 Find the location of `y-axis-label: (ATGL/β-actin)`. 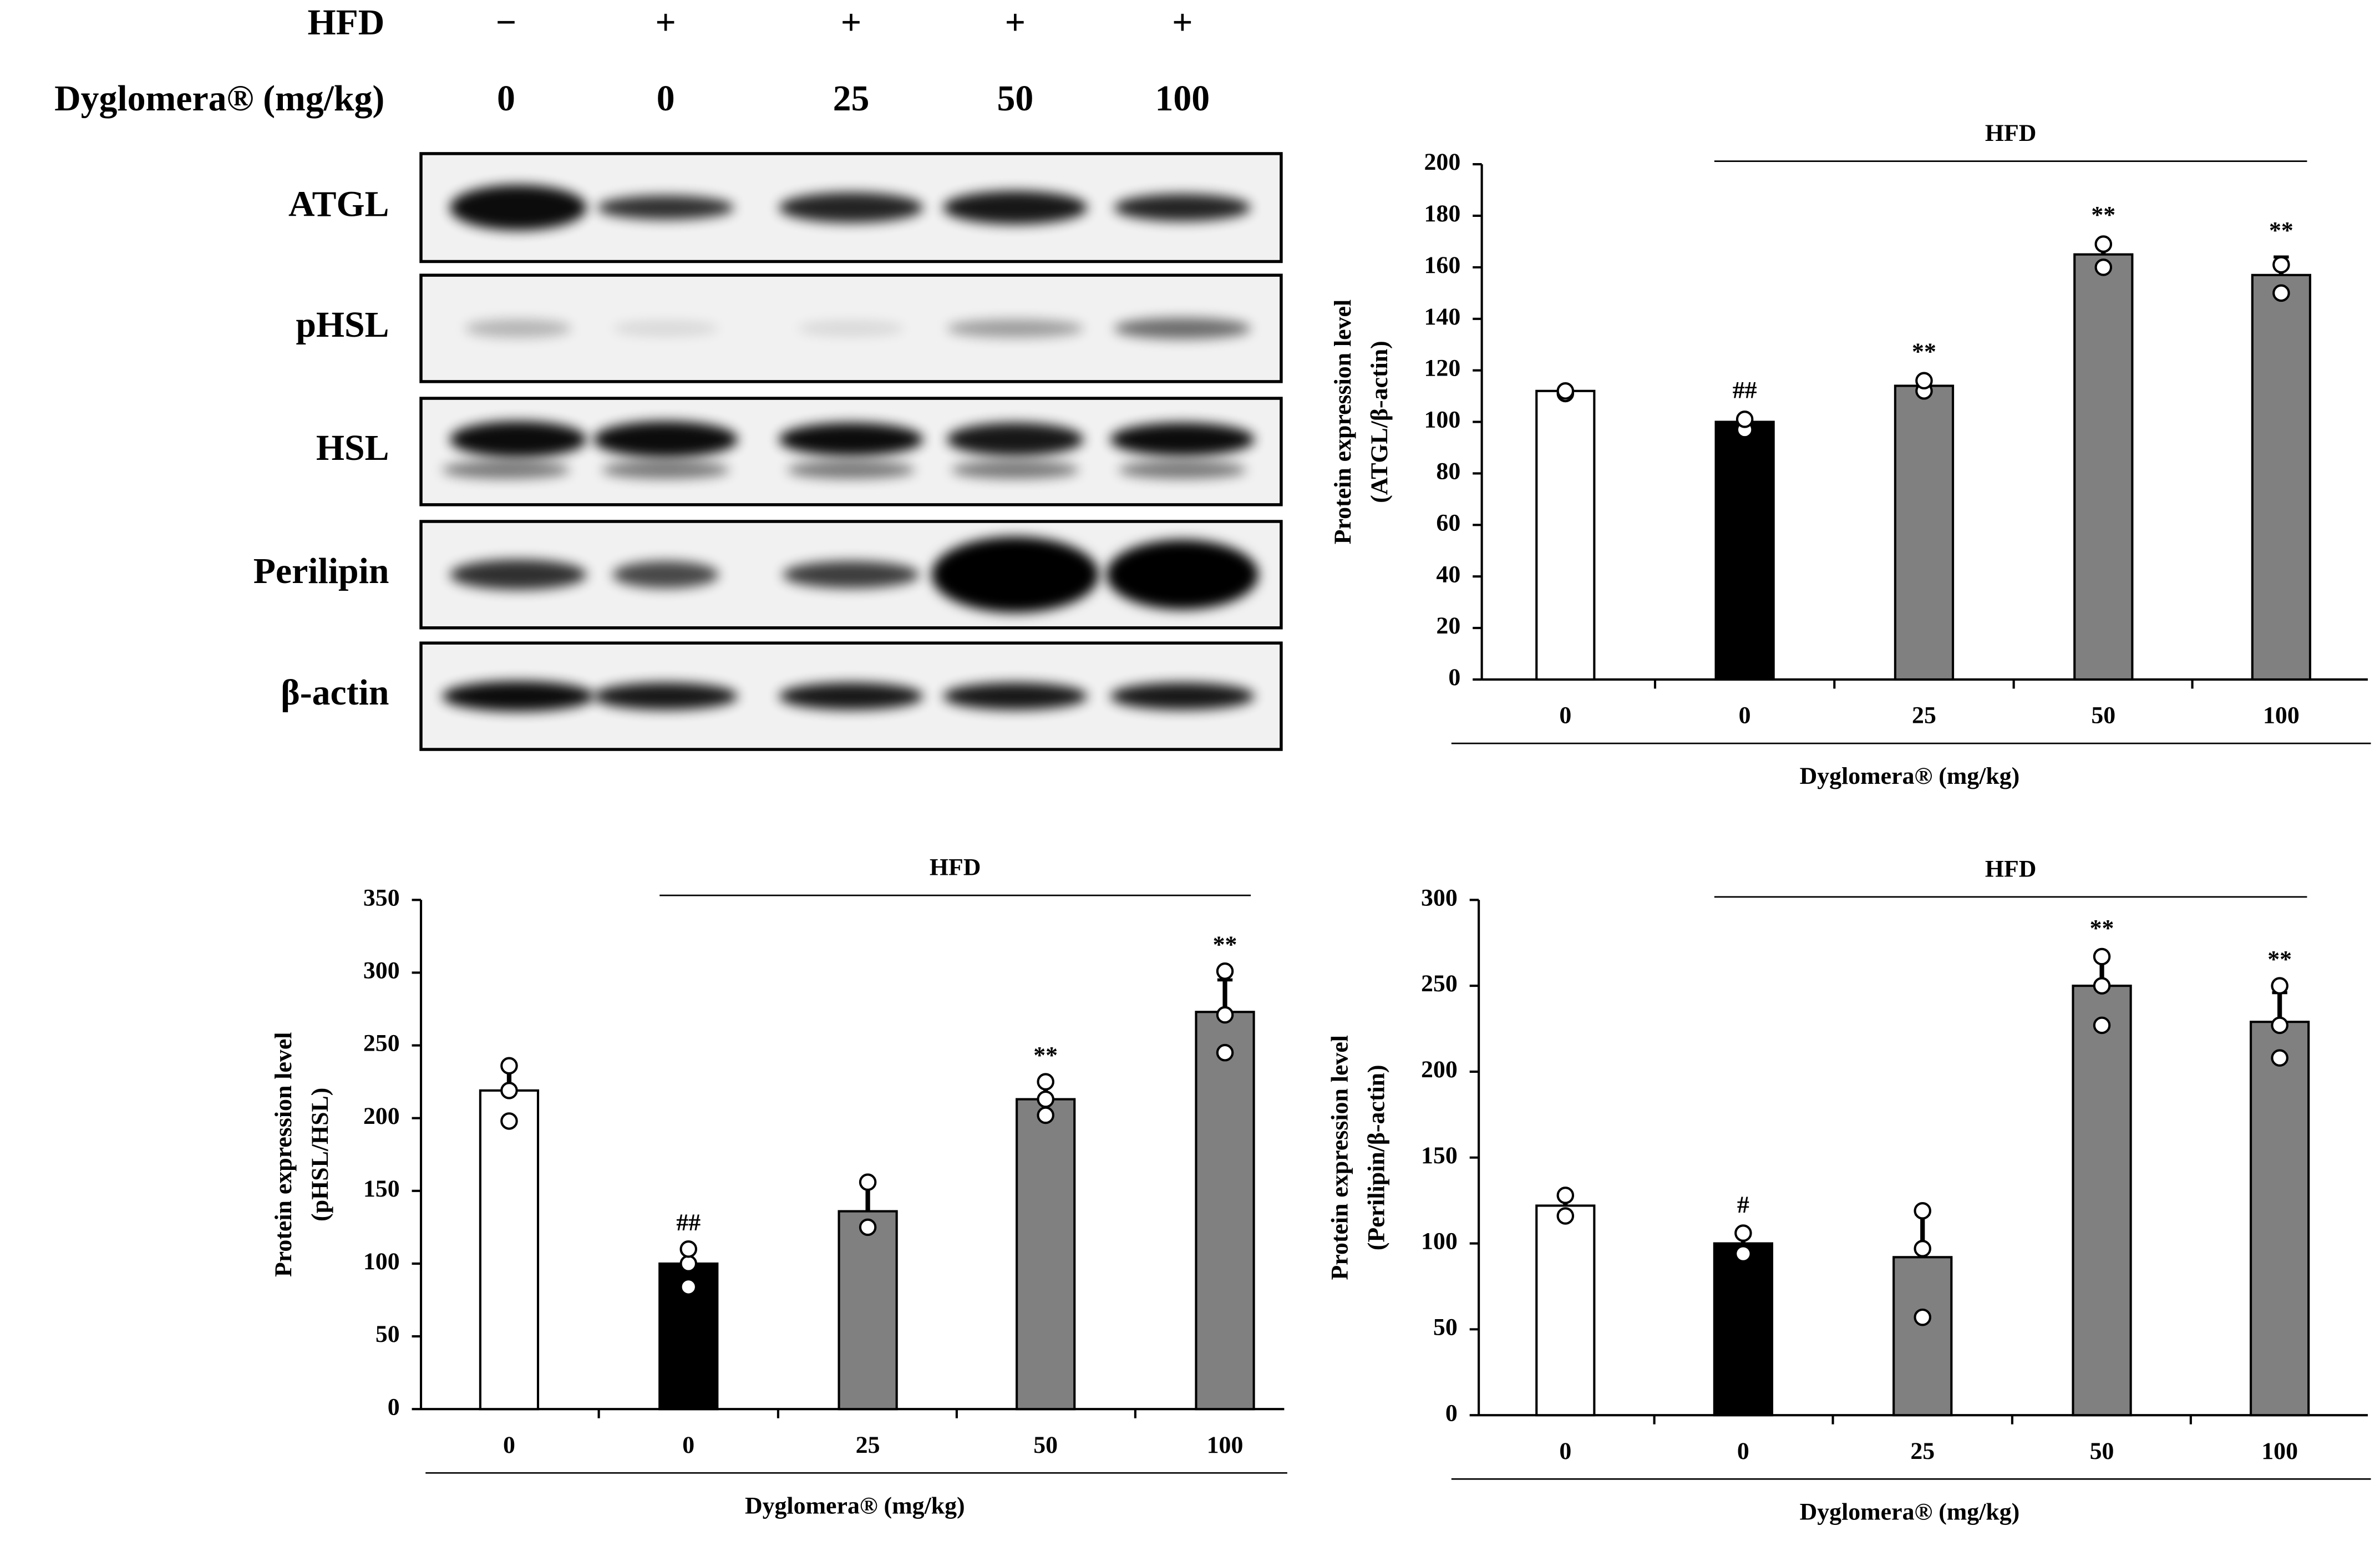

y-axis-label: (ATGL/β-actin) is located at coordinates (1379, 422).